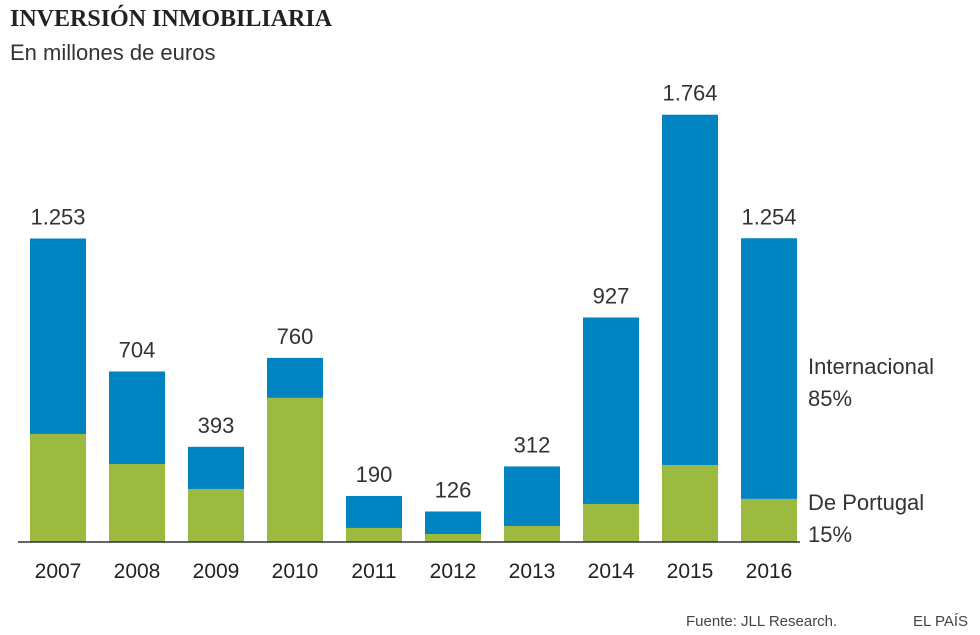 The image size is (980, 635). I want to click on value-label: 927, so click(611, 295).